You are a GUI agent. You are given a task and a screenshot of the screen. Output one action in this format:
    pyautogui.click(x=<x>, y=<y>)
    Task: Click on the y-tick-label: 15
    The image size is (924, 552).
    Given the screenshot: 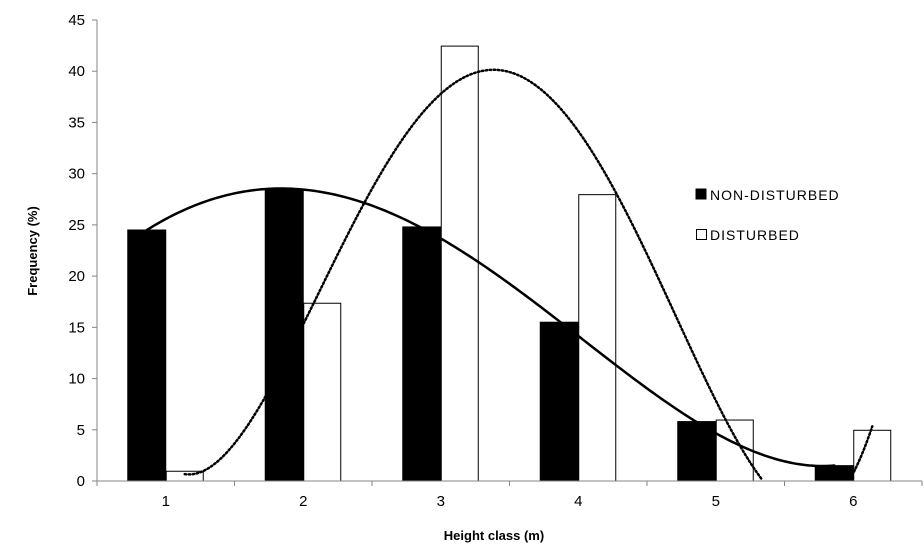 What is the action you would take?
    pyautogui.click(x=76, y=327)
    